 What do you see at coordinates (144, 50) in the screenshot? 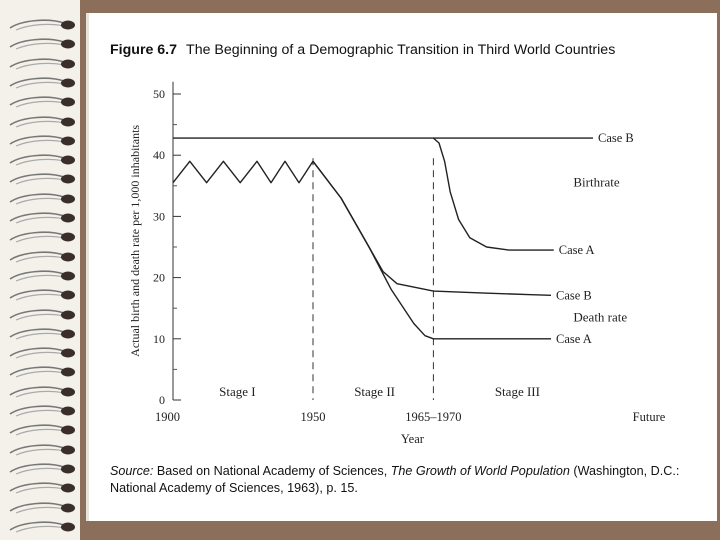
I see `figure-number: Figure 6.7` at bounding box center [144, 50].